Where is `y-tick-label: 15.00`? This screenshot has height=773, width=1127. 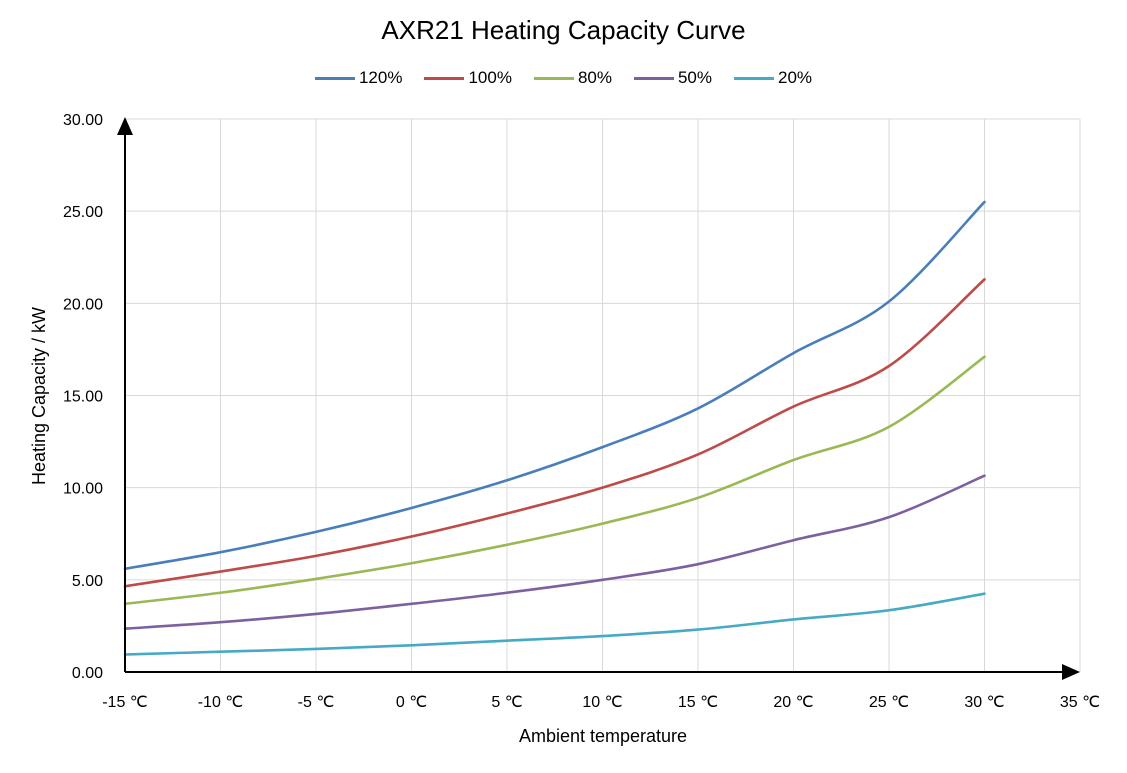
y-tick-label: 15.00 is located at coordinates (83, 397).